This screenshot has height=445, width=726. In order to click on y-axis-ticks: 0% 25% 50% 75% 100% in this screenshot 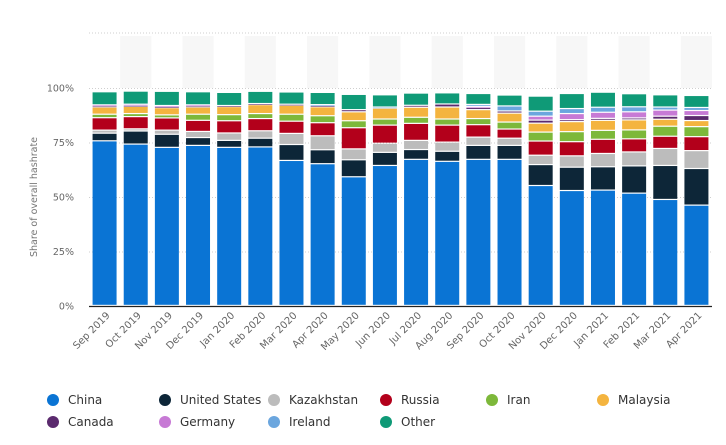, I will do `click(60, 198)`.